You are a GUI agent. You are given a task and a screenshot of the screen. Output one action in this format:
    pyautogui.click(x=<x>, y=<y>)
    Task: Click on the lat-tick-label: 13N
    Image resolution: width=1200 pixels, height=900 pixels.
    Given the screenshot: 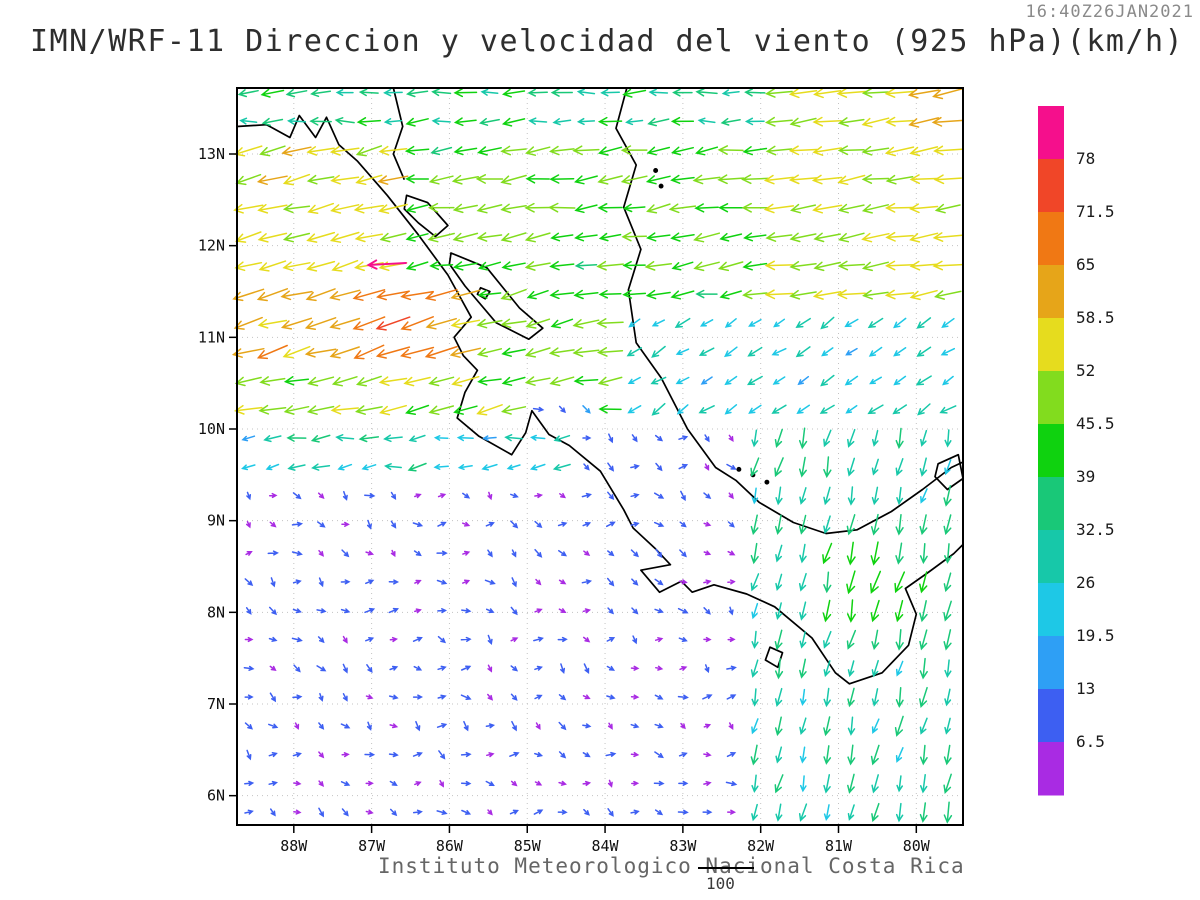 What is the action you would take?
    pyautogui.click(x=211, y=154)
    